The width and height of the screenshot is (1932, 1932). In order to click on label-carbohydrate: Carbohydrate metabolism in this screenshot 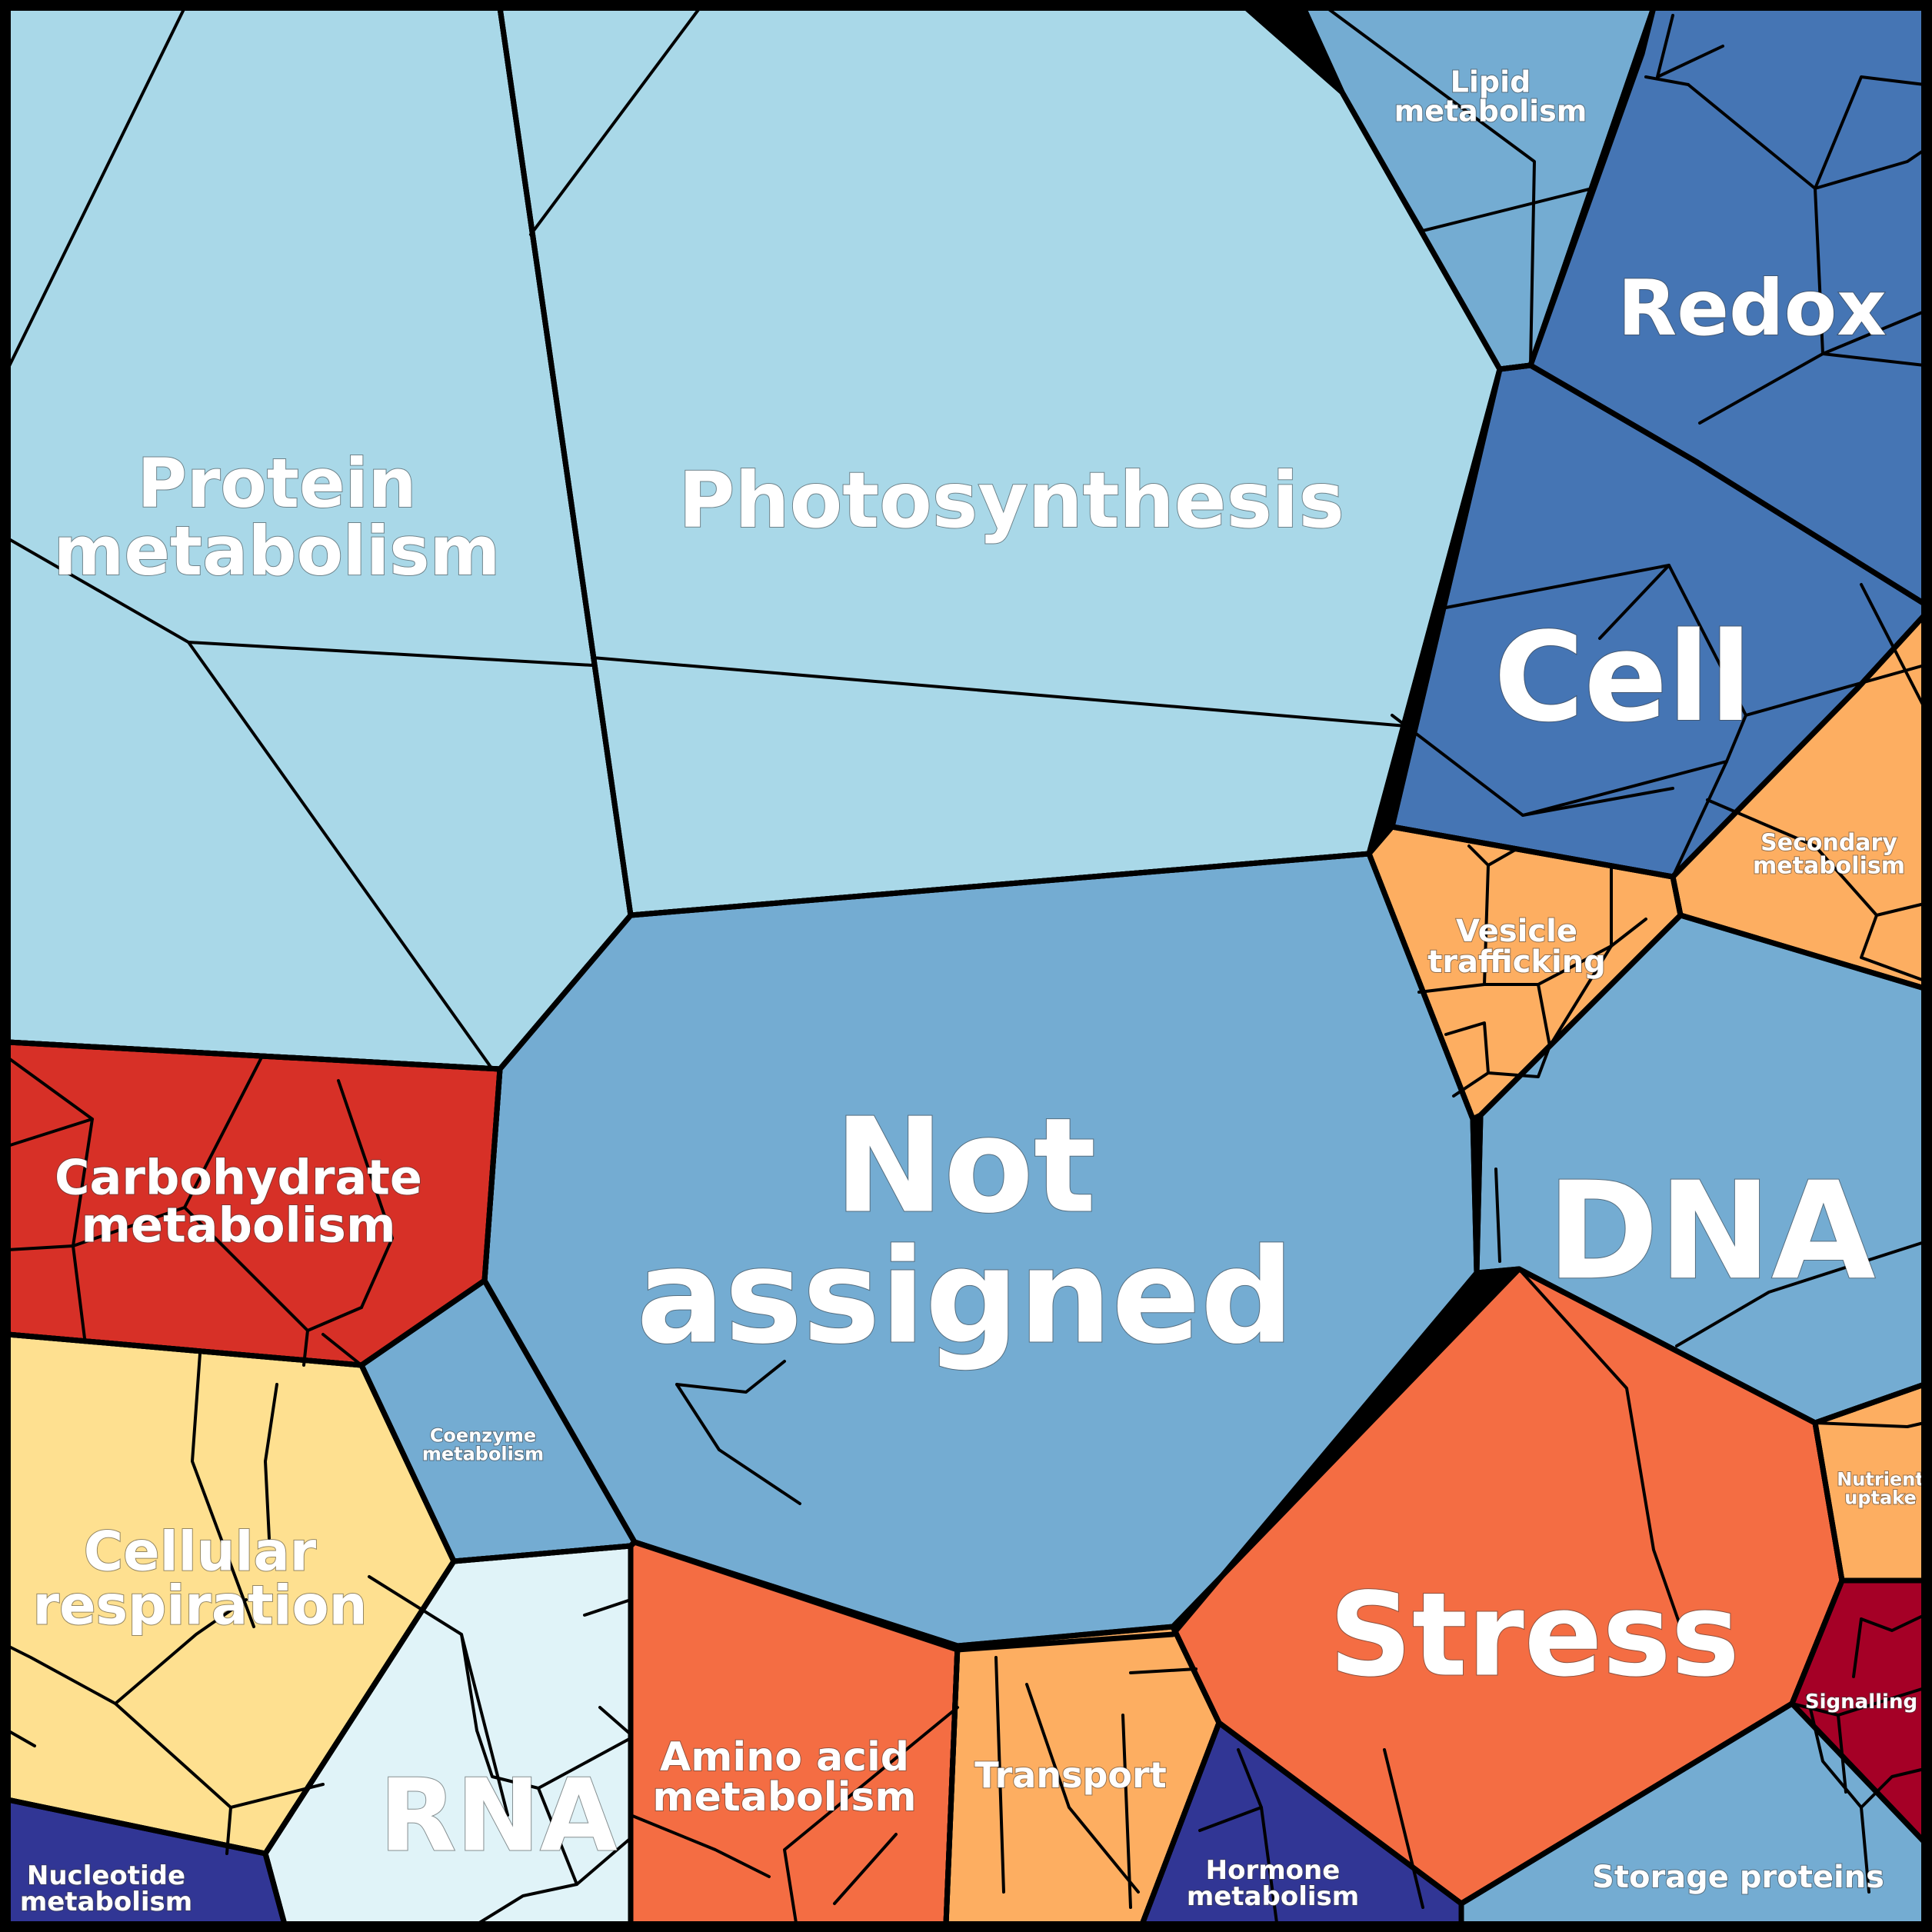, I will do `click(238, 1202)`.